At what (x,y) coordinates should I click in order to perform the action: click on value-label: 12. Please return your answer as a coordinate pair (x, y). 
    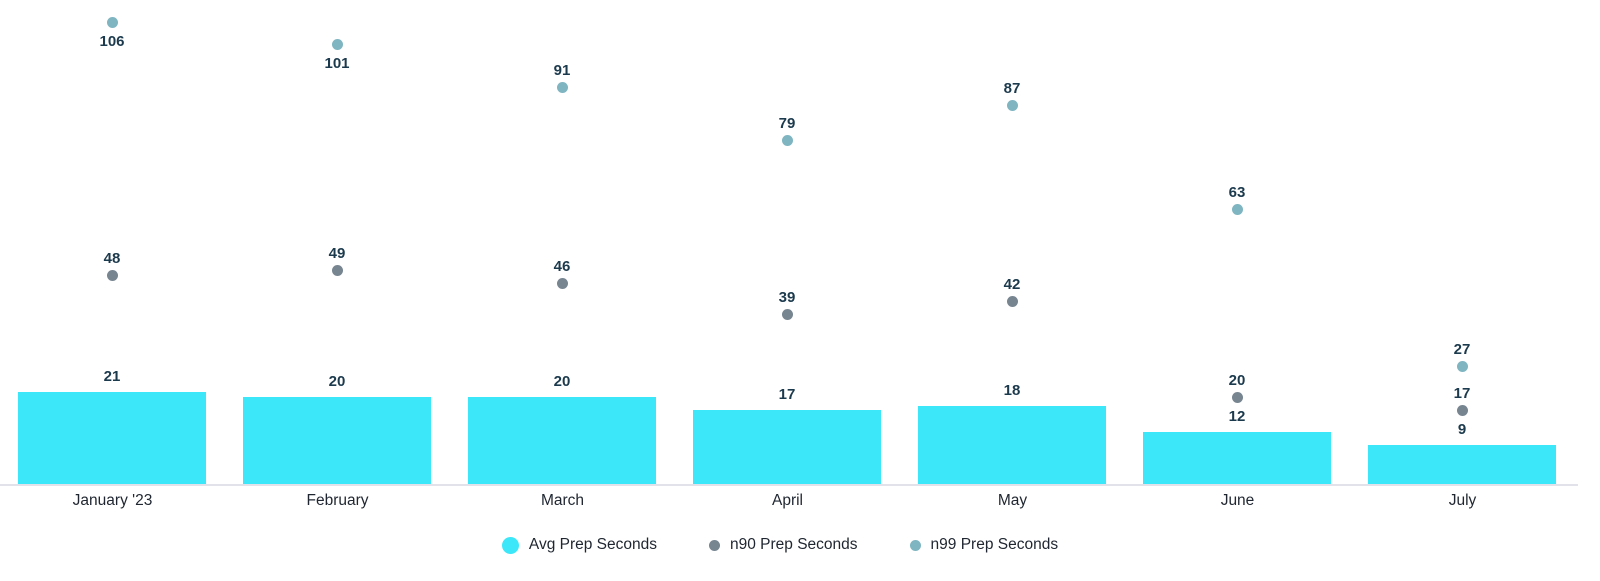
    Looking at the image, I should click on (1237, 416).